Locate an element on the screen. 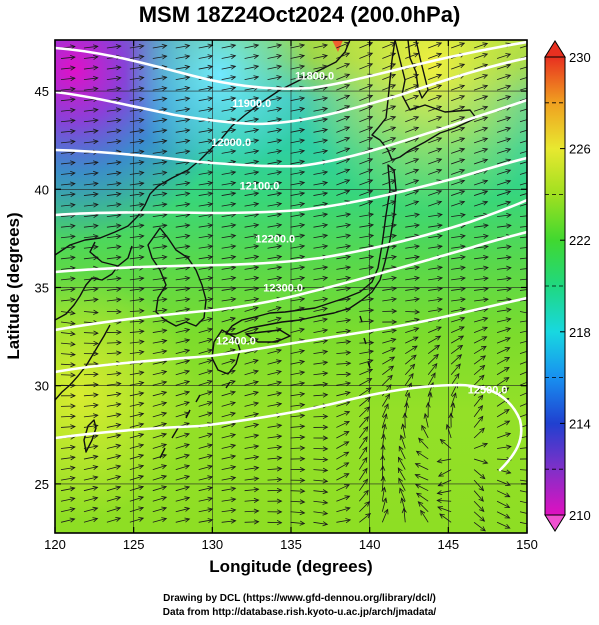  colorbar-tick-label: 222 is located at coordinates (580, 240).